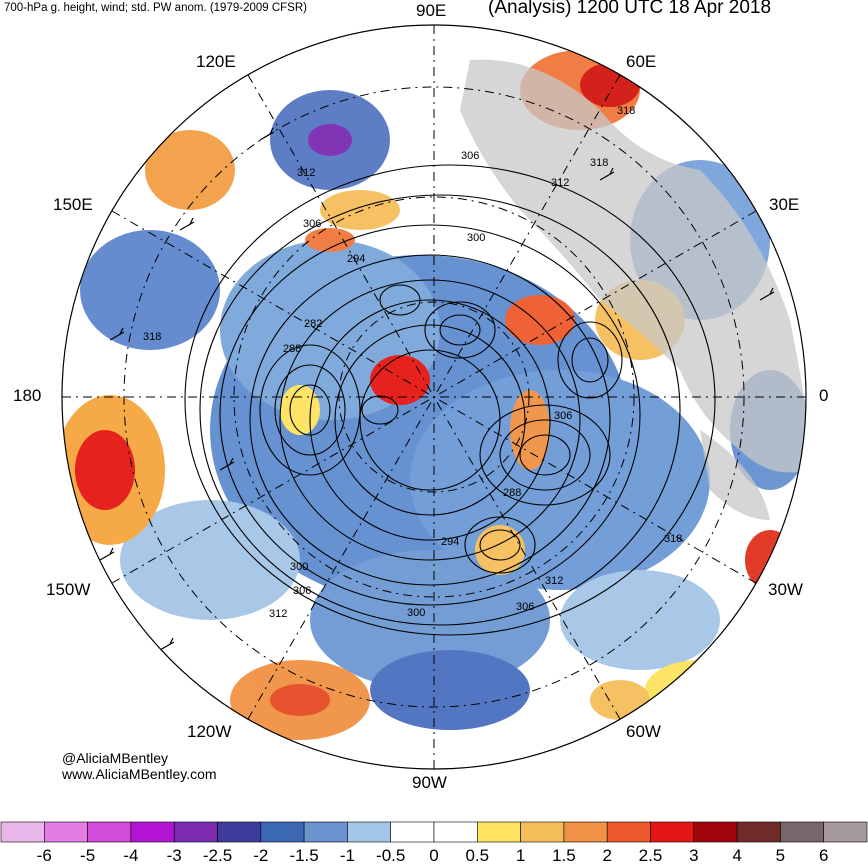 This screenshot has width=868, height=866. Describe the element at coordinates (217, 855) in the screenshot. I see `colorbar-tick-label: -2.5` at that location.